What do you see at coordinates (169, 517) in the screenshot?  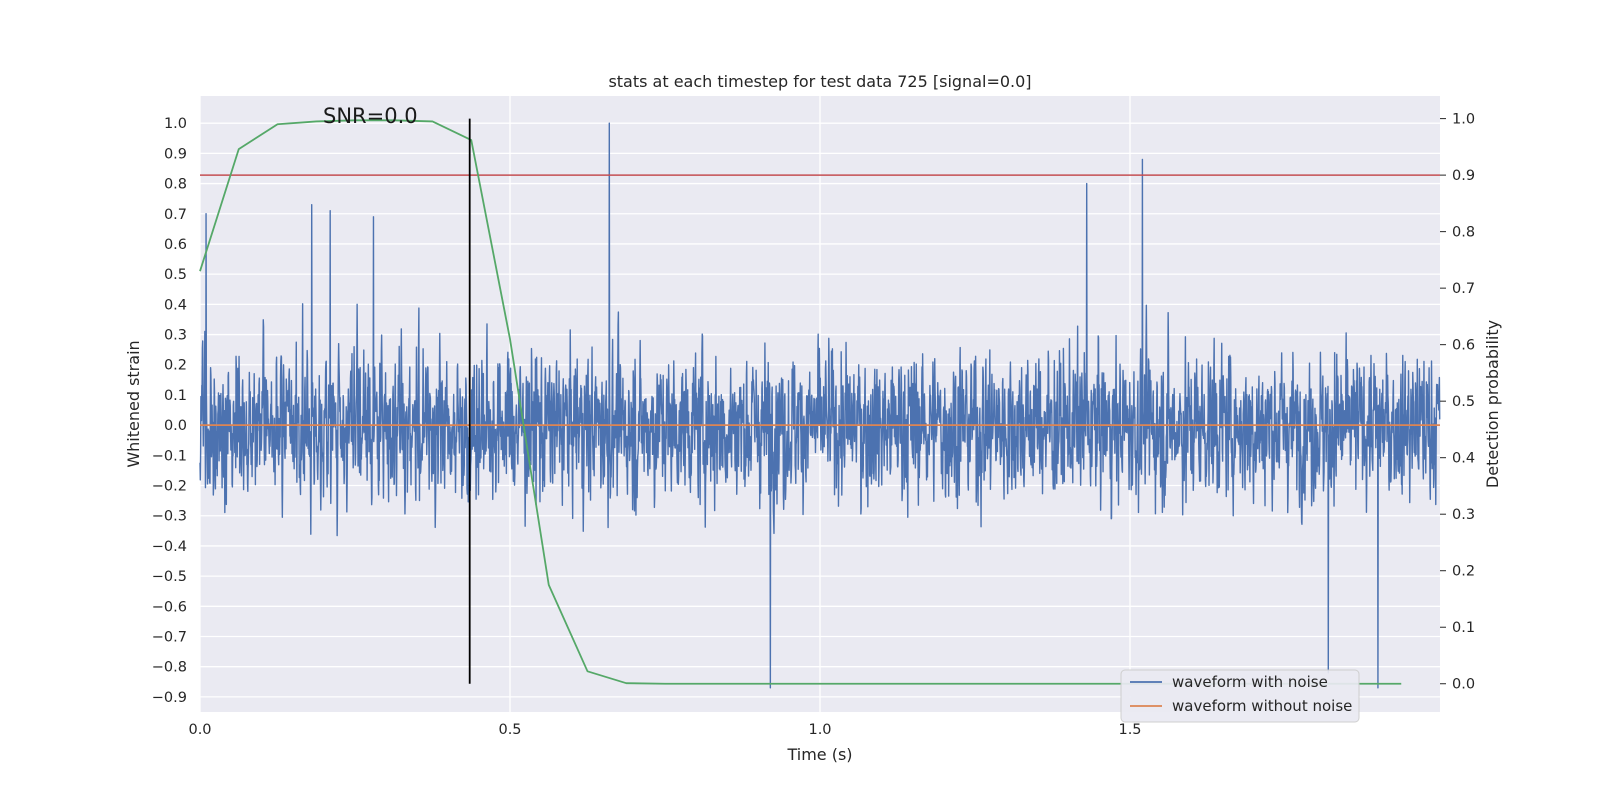 I see `left-y-tick-label: −0.3` at bounding box center [169, 517].